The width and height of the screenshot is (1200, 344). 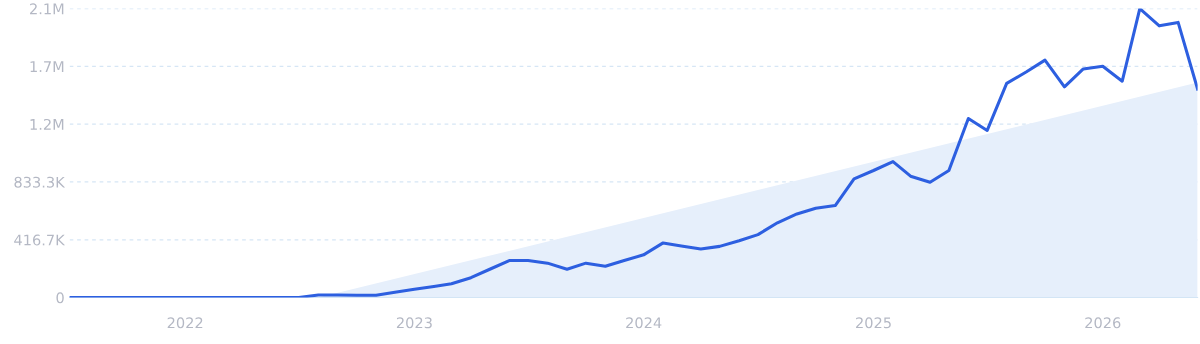 What do you see at coordinates (414, 323) in the screenshot?
I see `x-tick-label: 2023` at bounding box center [414, 323].